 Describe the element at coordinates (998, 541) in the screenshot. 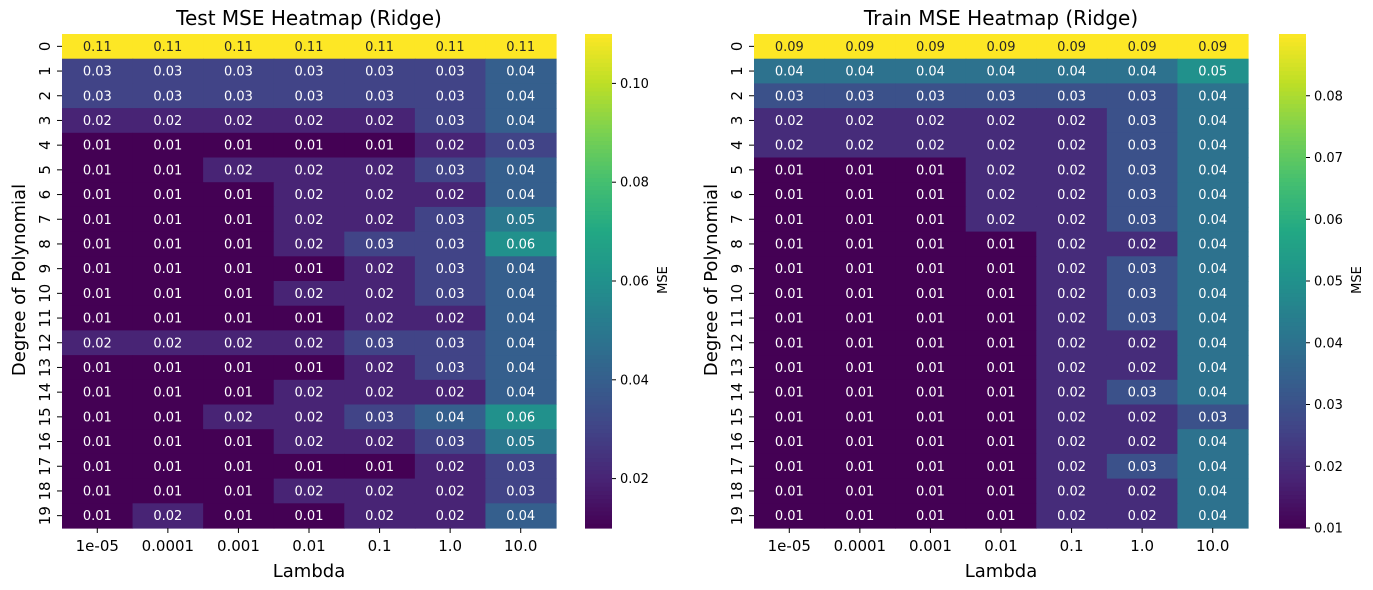

I see `x-tick-labels: 1e-05 0.0001 0.001 0.01 0.1 1.0 10.0` at that location.